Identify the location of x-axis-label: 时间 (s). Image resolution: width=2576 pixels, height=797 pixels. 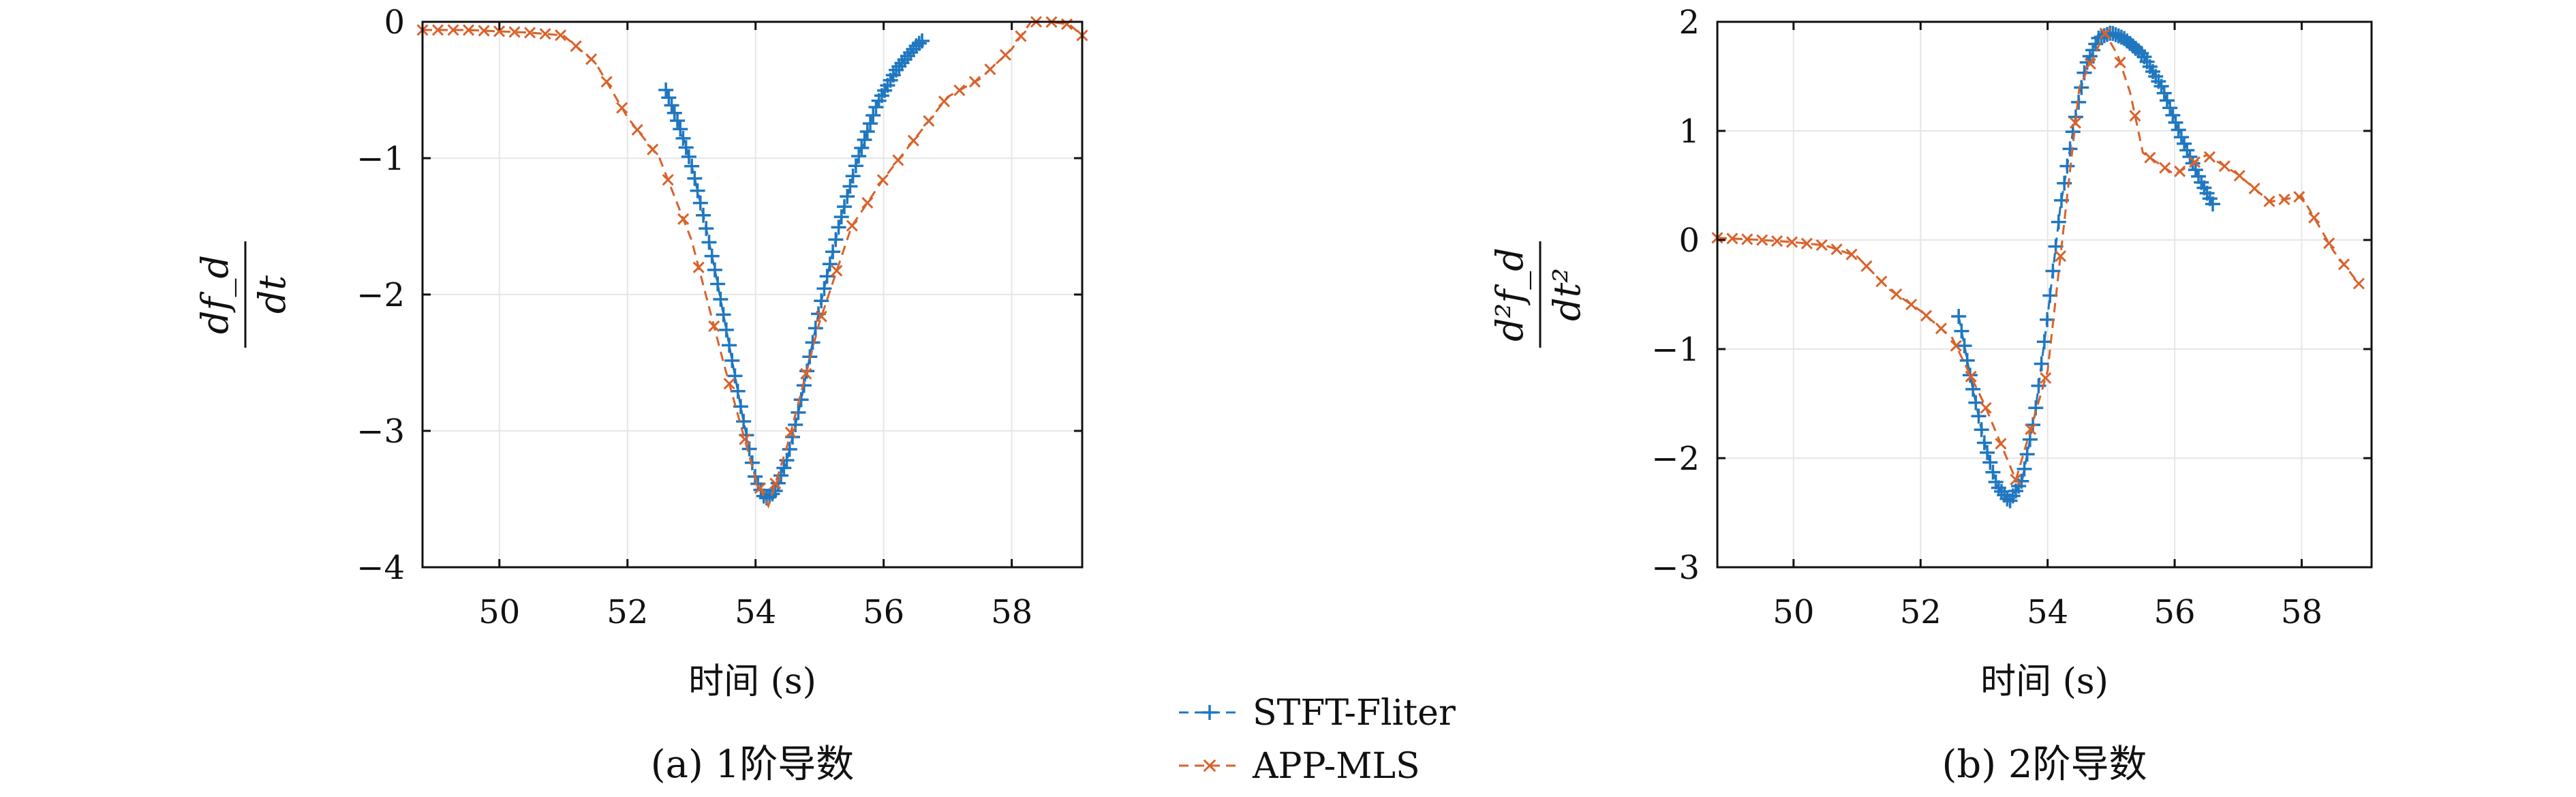
(2044, 681).